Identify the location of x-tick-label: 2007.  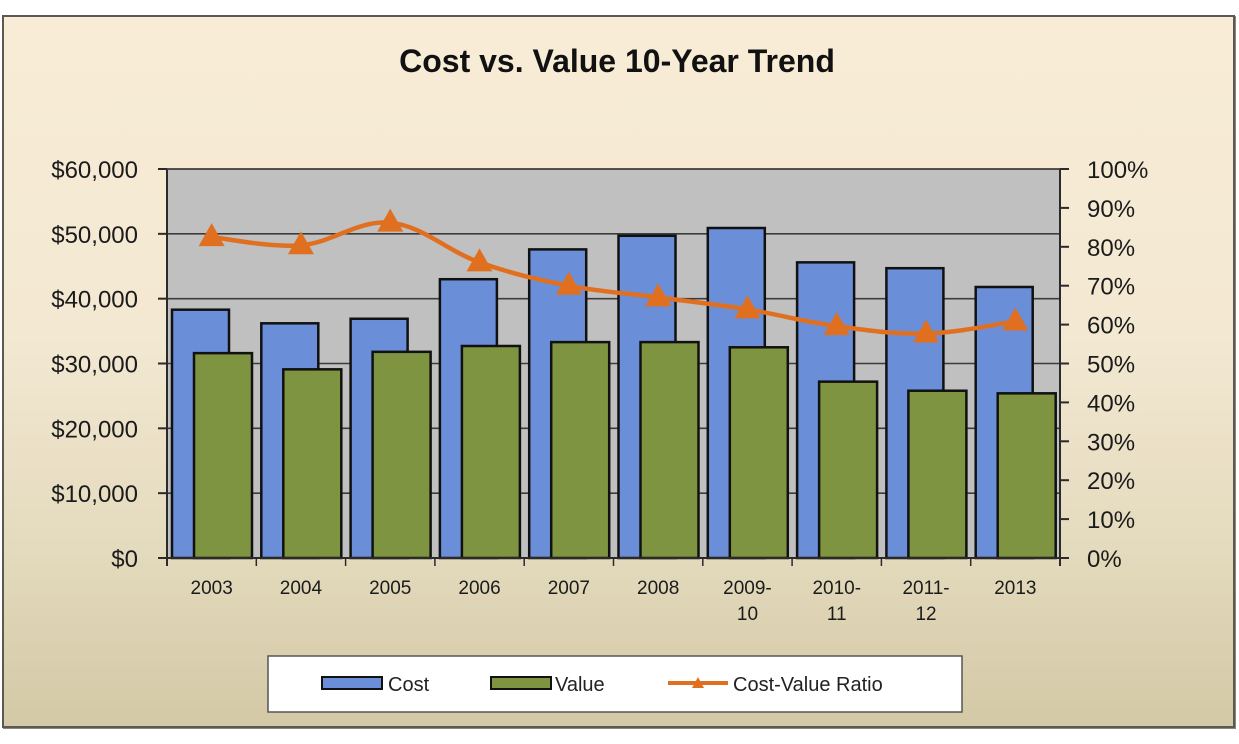
(569, 588).